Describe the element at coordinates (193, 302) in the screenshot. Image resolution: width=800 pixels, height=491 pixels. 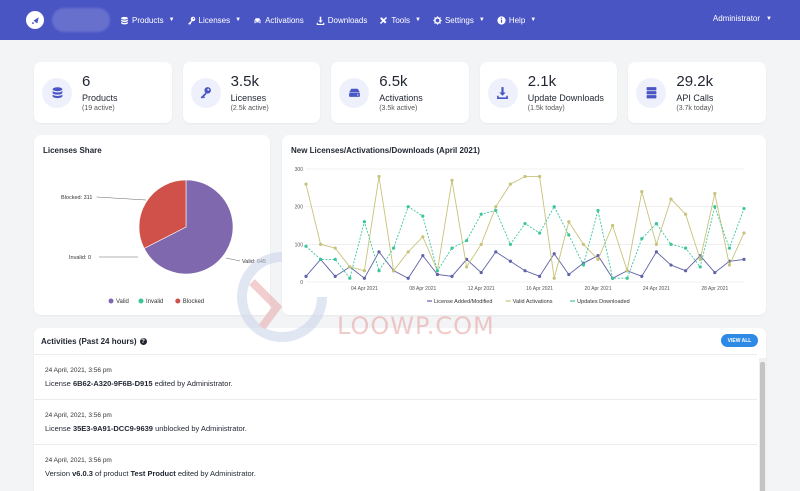
I see `legend-label-blocked: Blocked` at that location.